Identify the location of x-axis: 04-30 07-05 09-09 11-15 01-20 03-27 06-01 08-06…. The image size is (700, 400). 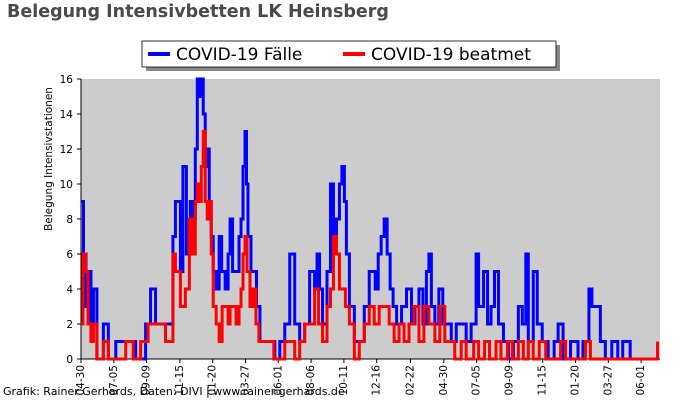
(367, 377).